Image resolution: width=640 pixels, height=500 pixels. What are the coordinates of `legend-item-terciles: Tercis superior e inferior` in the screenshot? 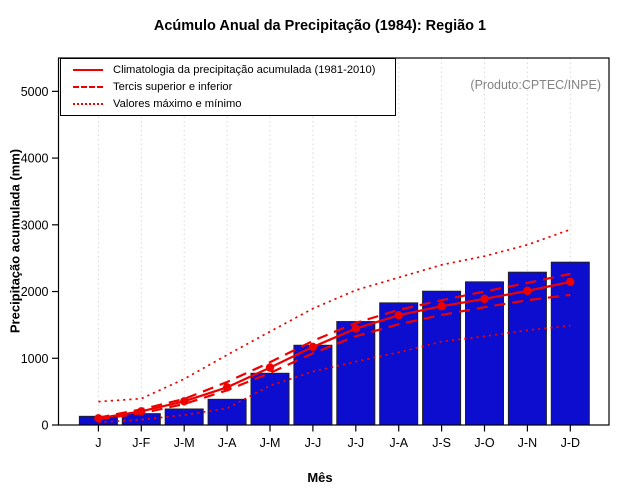 It's located at (228, 87).